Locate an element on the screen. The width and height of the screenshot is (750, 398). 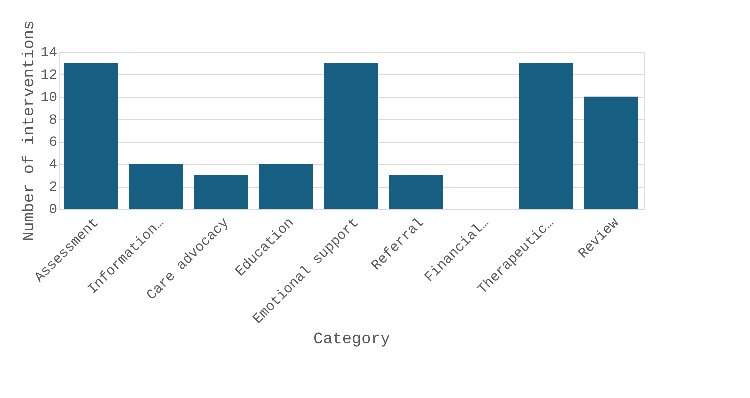
y-tick-label: 12 is located at coordinates (49, 76).